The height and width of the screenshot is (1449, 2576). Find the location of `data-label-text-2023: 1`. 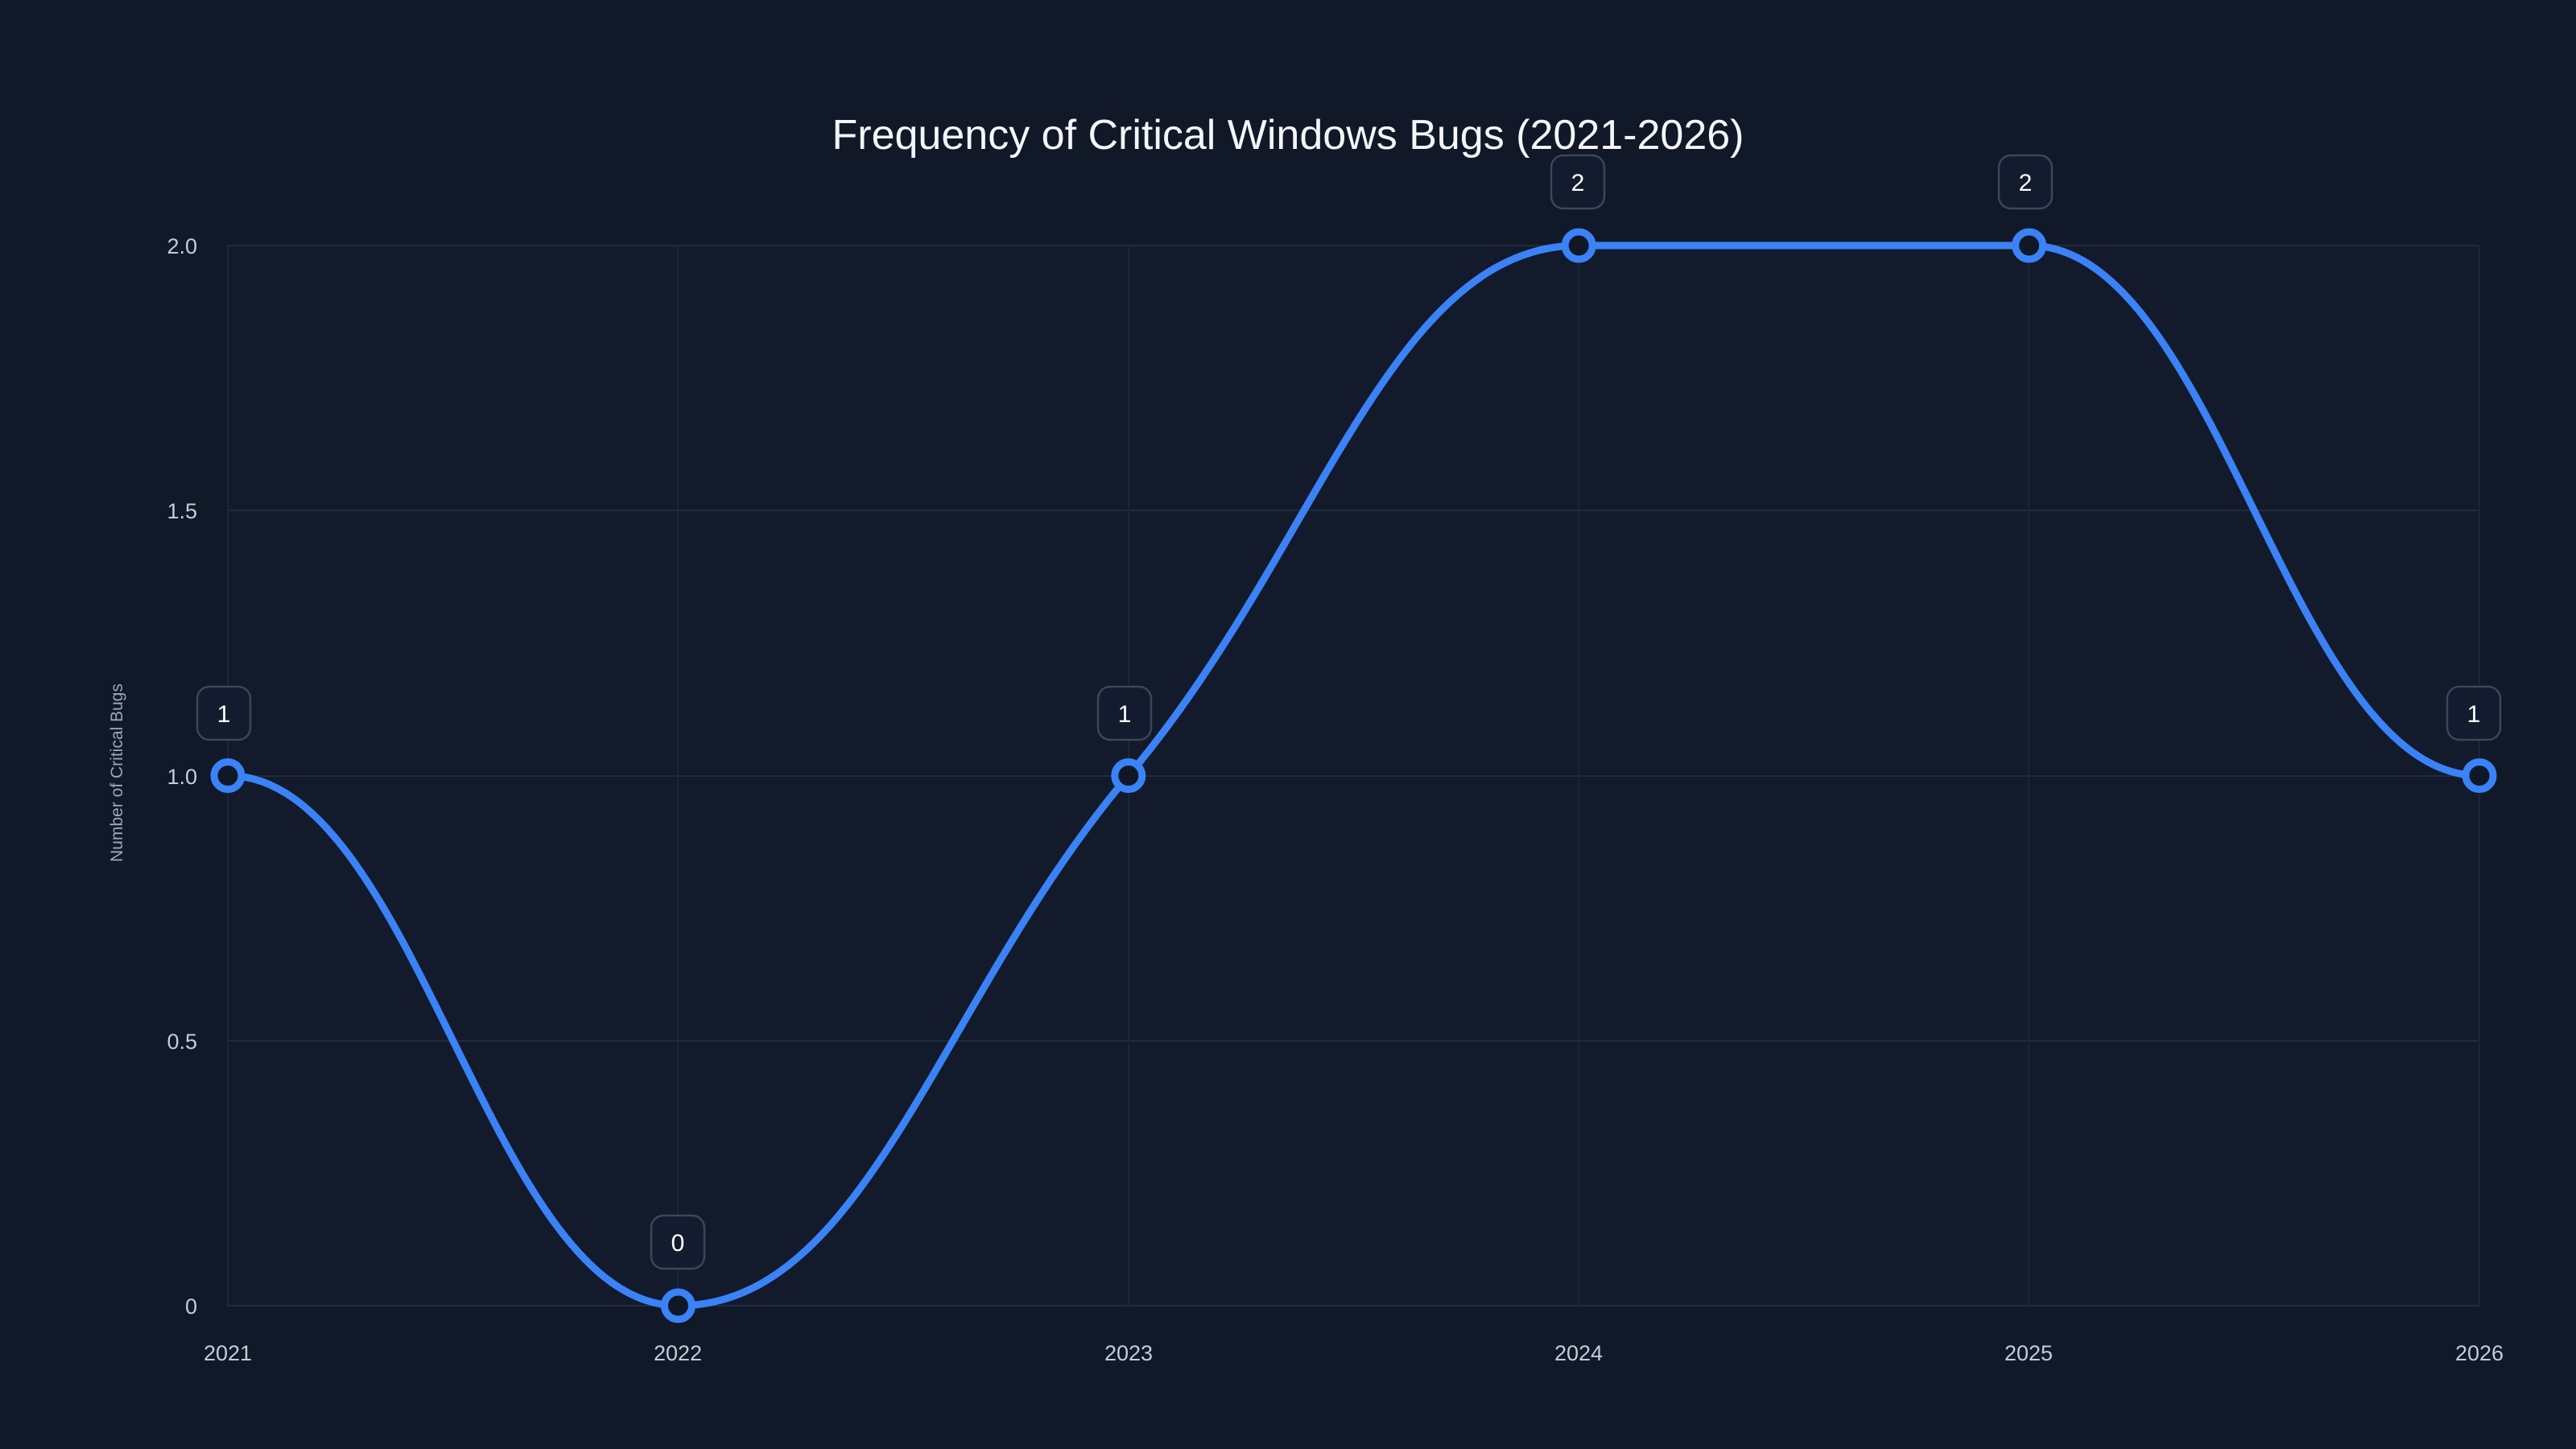

data-label-text-2023: 1 is located at coordinates (1125, 714).